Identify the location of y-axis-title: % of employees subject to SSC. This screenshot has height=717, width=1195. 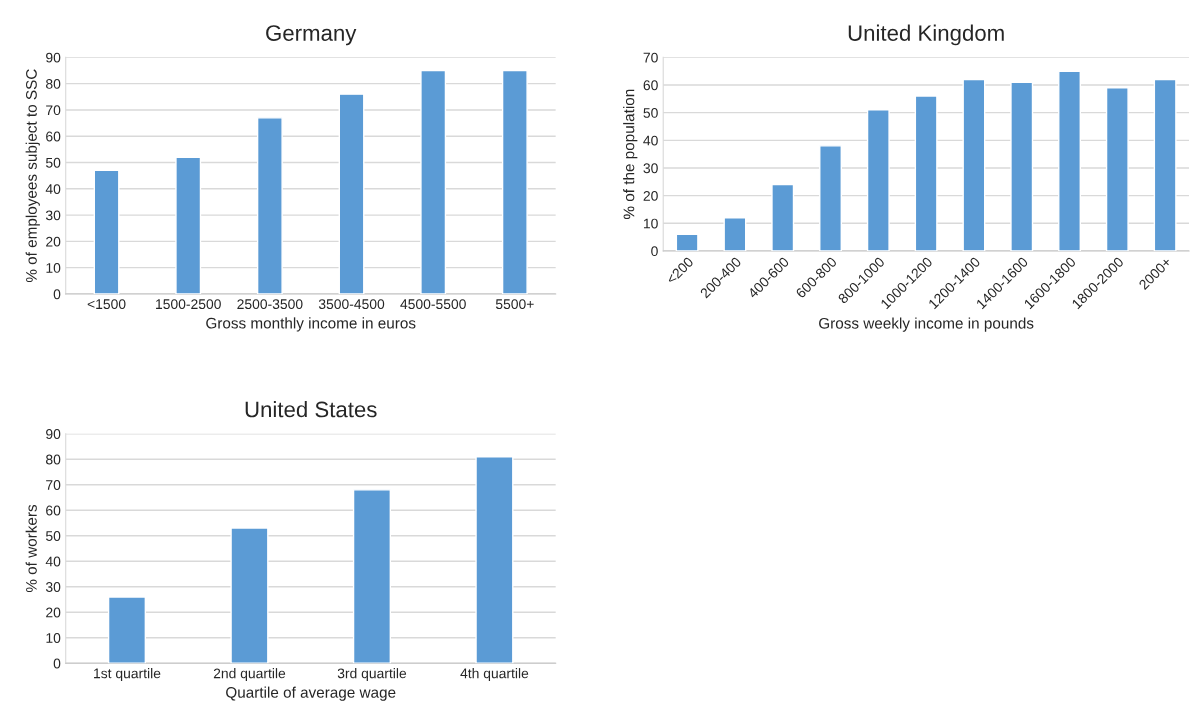
(32, 176).